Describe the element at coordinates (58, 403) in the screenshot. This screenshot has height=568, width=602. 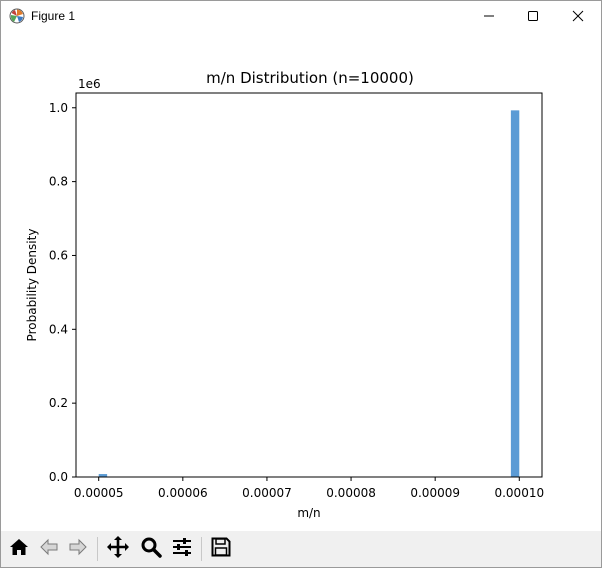
I see `y-tick-label: 0.2` at that location.